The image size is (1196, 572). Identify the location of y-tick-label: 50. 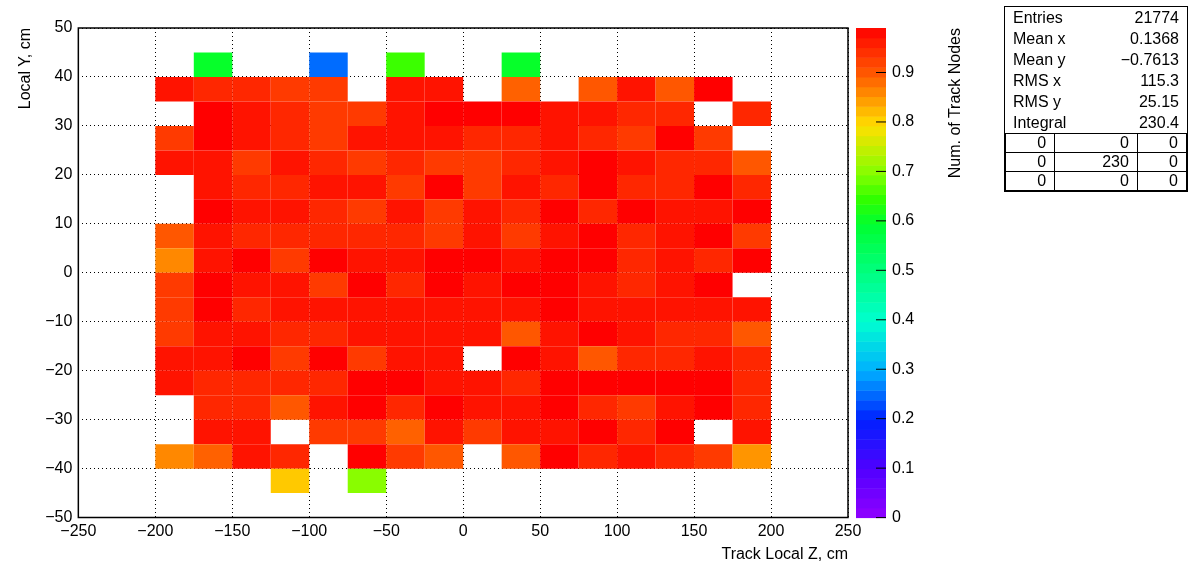
(63, 27).